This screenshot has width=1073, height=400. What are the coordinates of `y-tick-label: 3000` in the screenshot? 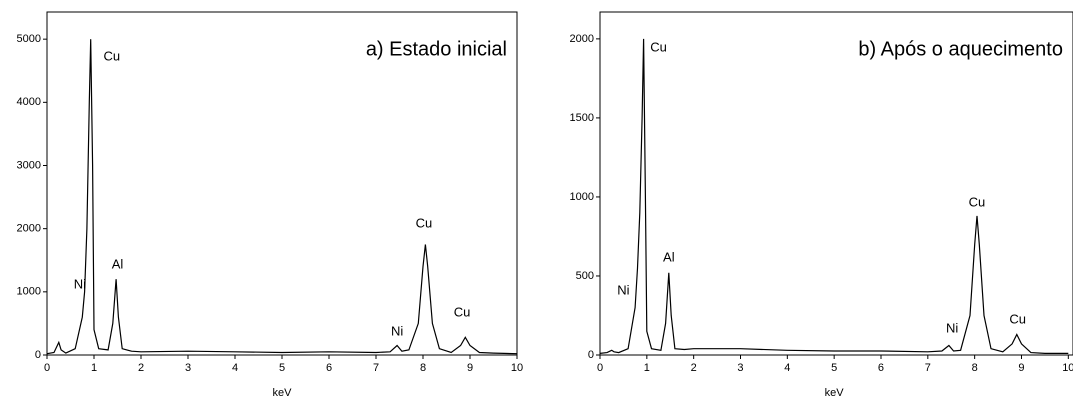 It's located at (29, 165).